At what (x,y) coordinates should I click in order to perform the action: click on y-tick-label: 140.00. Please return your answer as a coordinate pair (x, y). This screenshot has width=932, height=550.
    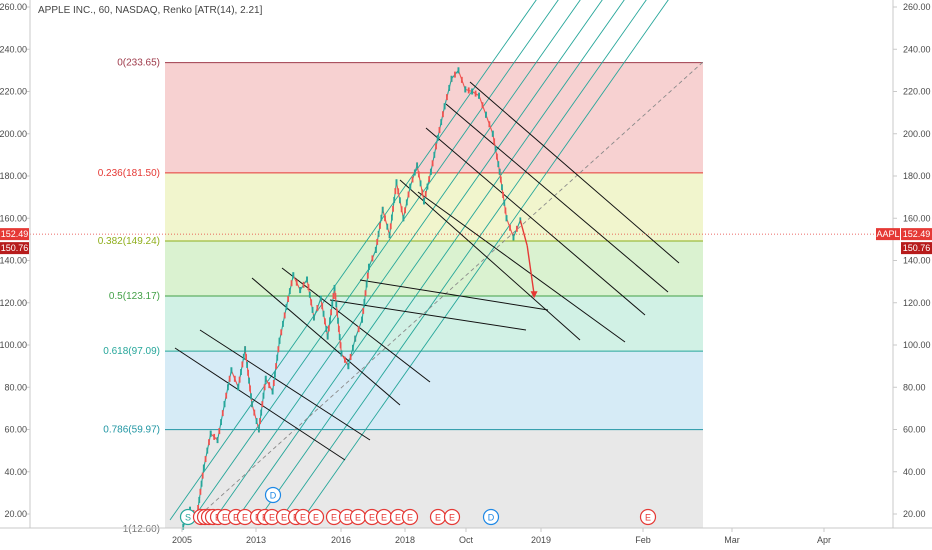
    Looking at the image, I should click on (917, 261).